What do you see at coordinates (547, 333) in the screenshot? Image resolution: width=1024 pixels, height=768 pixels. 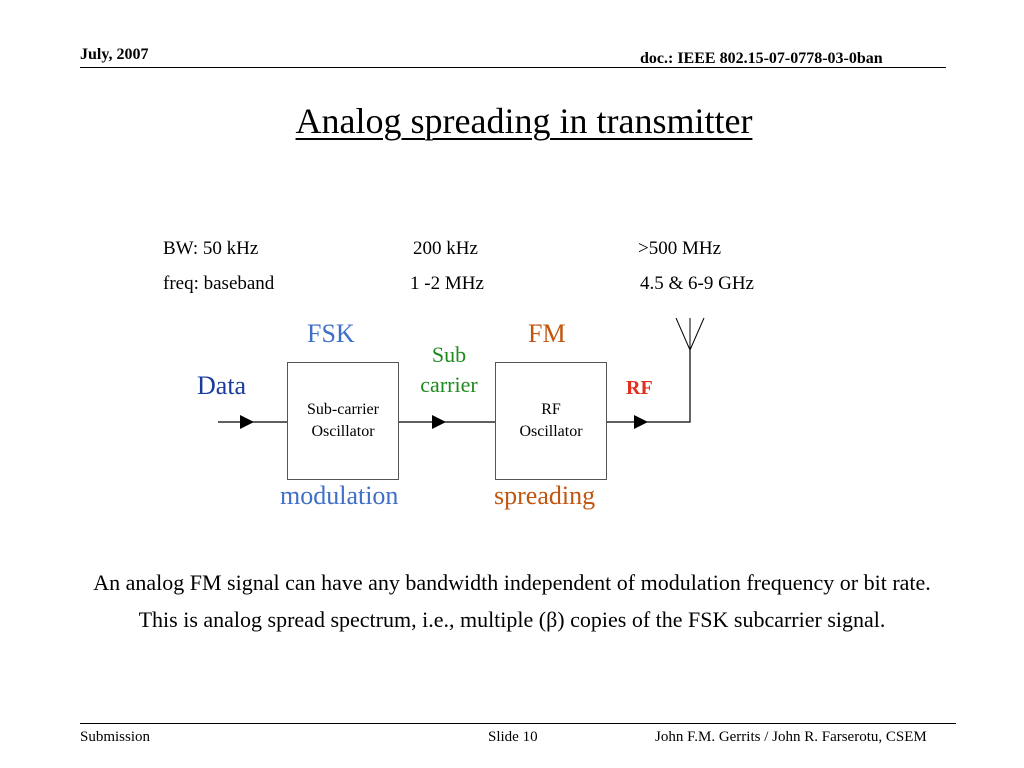 I see `fm-label: FM` at bounding box center [547, 333].